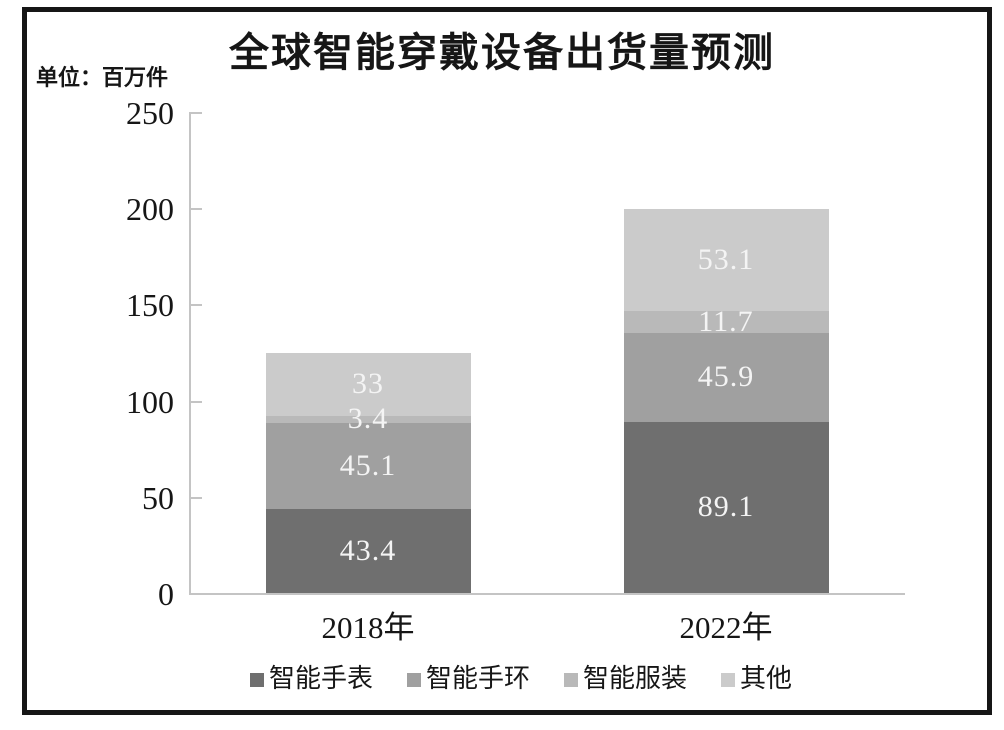  I want to click on bar-value-label: 11.7, so click(726, 321).